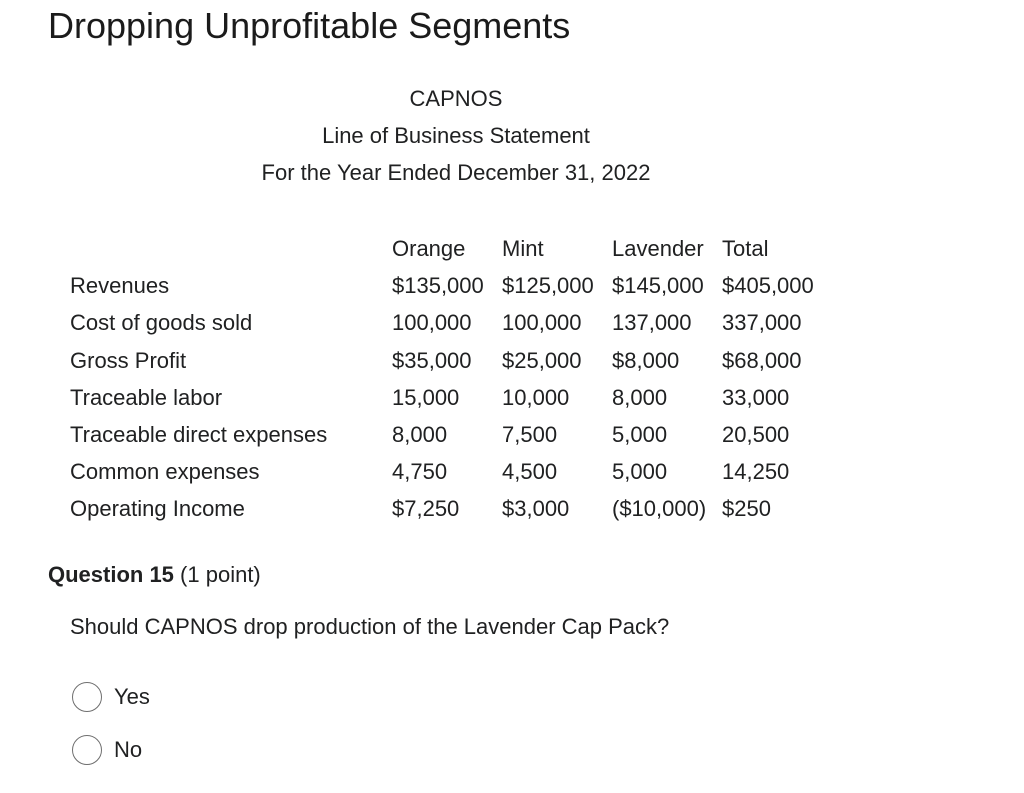  Describe the element at coordinates (762, 323) in the screenshot. I see `cell-total: 337,000` at that location.